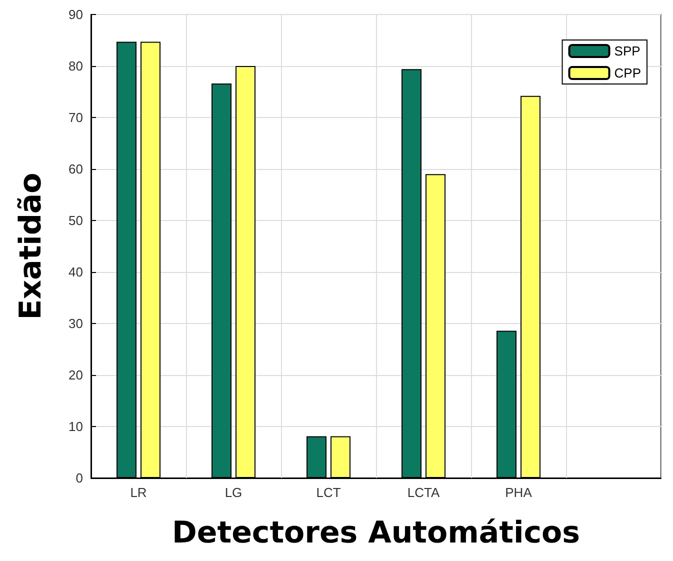 Image resolution: width=673 pixels, height=561 pixels. Describe the element at coordinates (75, 117) in the screenshot. I see `y-tick-label: 70` at that location.